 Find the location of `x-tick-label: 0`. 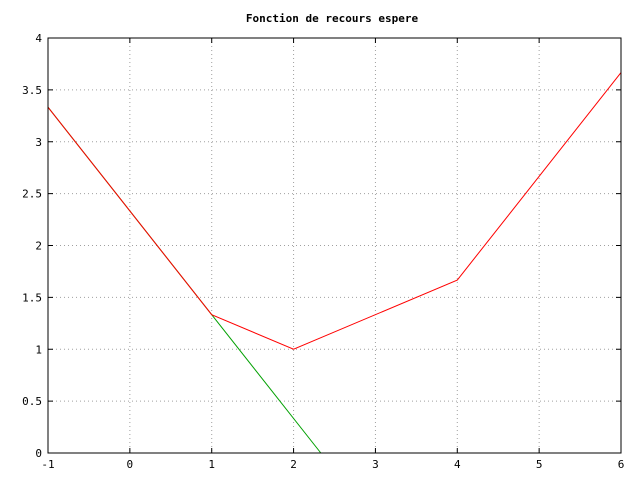

x-tick-label: 0 is located at coordinates (130, 464).